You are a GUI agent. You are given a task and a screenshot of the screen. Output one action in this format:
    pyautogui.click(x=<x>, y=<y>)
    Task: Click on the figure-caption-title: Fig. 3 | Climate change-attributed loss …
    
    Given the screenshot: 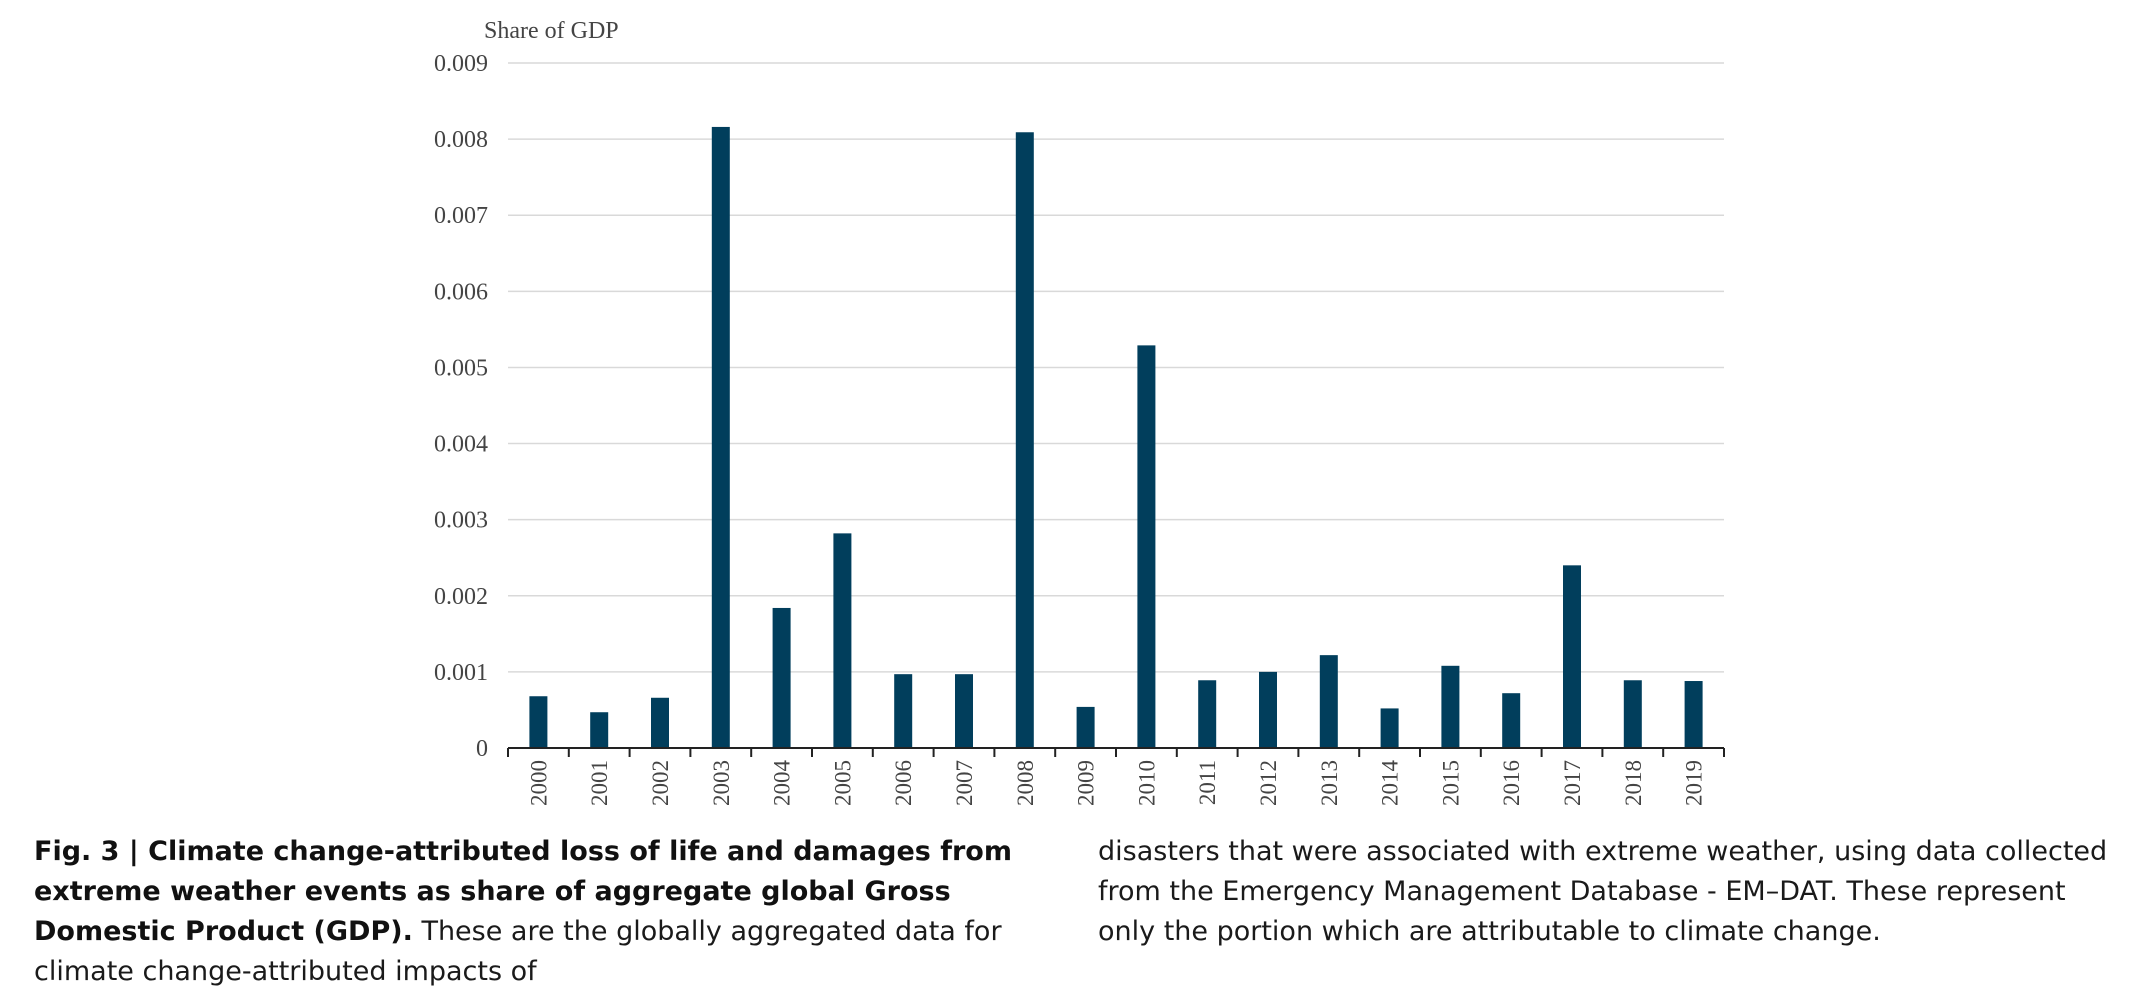 What is the action you would take?
    pyautogui.click(x=523, y=891)
    